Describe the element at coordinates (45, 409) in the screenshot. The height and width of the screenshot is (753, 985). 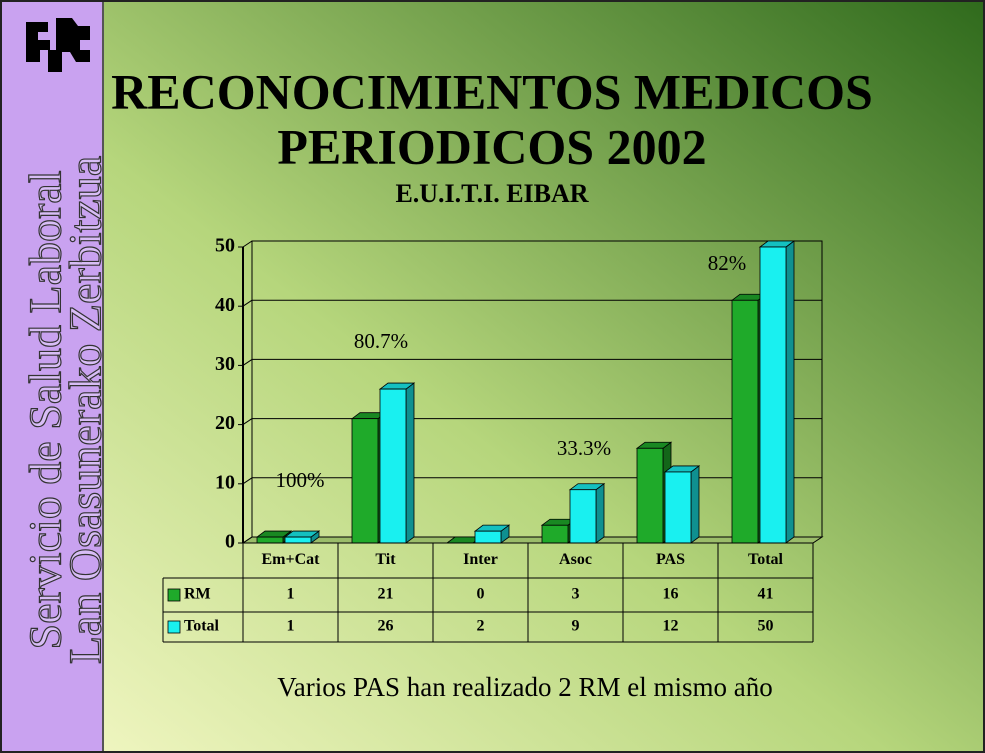
I see `sidebar-text: Servicio de Salud Laboral` at that location.